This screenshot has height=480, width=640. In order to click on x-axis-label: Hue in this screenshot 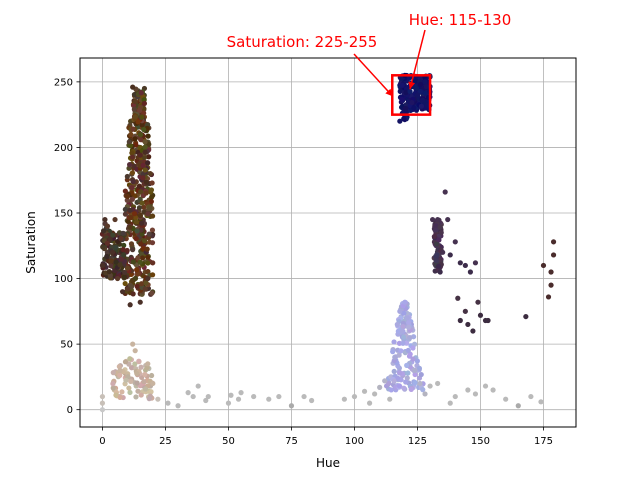, I will do `click(328, 463)`.